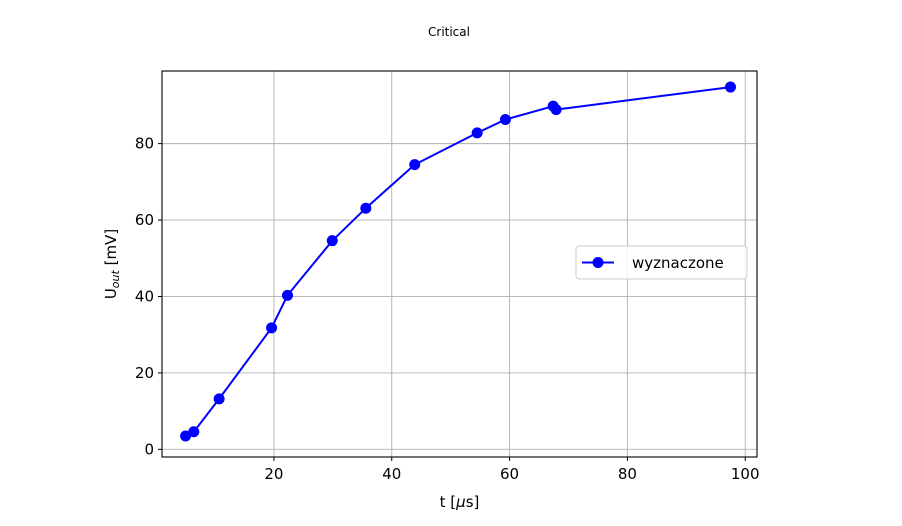  What do you see at coordinates (449, 32) in the screenshot?
I see `chart-title: Critical` at bounding box center [449, 32].